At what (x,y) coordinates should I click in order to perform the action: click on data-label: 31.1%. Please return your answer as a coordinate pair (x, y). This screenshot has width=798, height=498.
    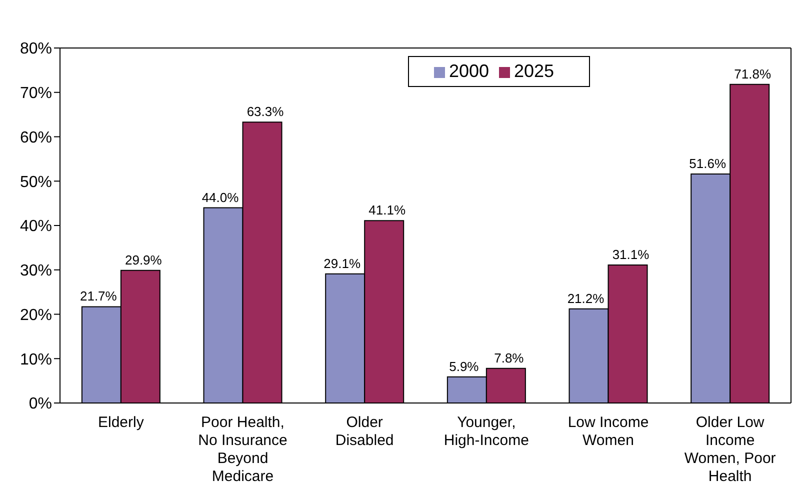
    Looking at the image, I should click on (631, 254).